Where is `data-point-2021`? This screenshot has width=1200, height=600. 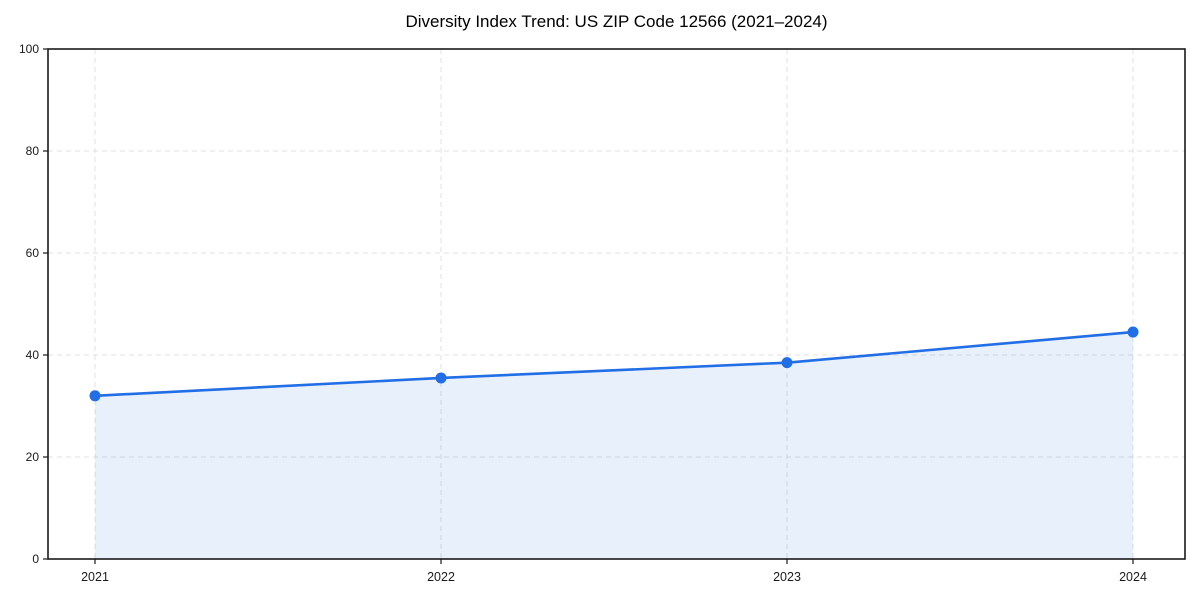
data-point-2021 is located at coordinates (95, 396).